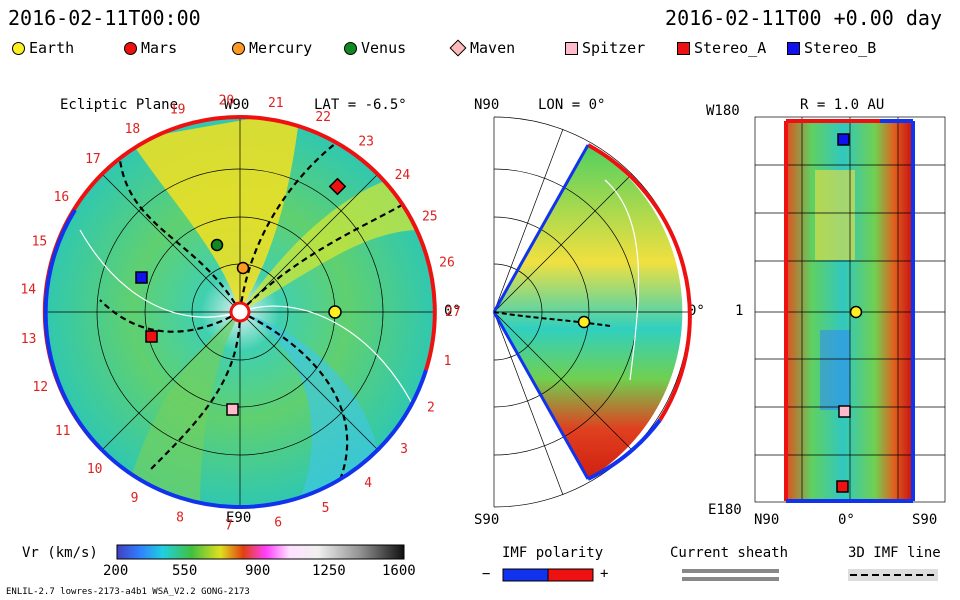  I want to click on ecliptic-e90: E90, so click(239, 518).